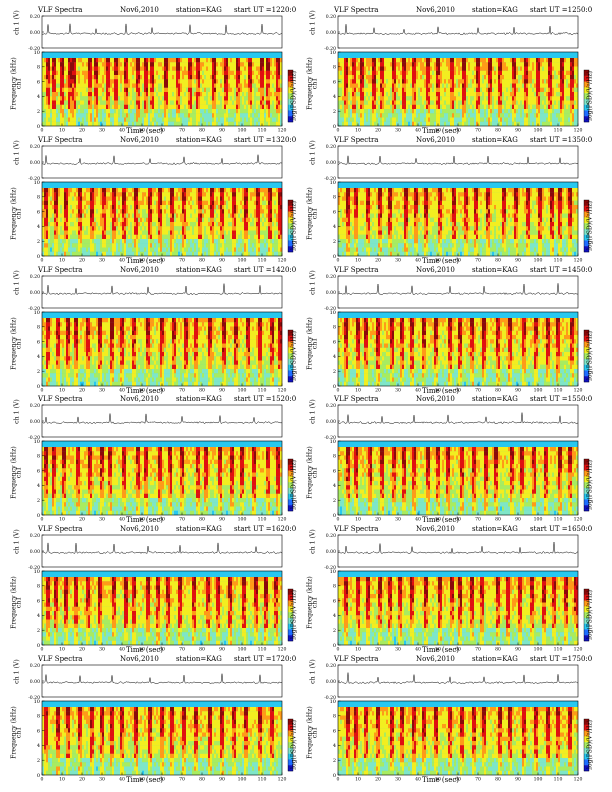  I want to click on colorbar-segment, so click(586, 84).